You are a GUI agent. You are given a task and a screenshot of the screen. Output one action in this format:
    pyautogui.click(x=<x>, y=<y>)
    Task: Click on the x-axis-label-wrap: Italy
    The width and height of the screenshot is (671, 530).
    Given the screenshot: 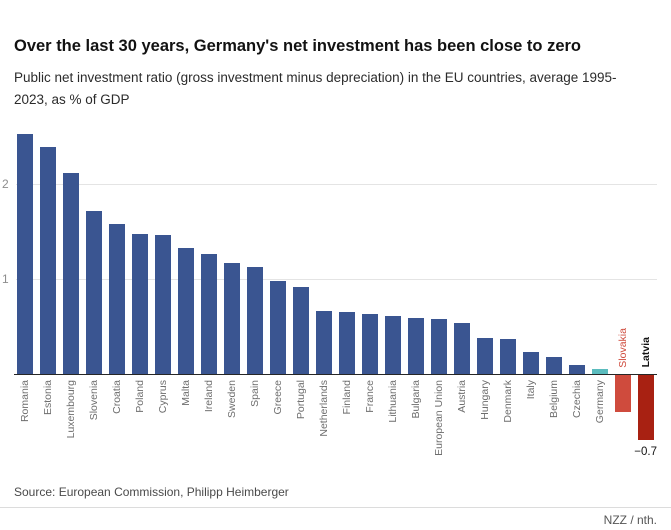 What is the action you would take?
    pyautogui.click(x=530, y=389)
    